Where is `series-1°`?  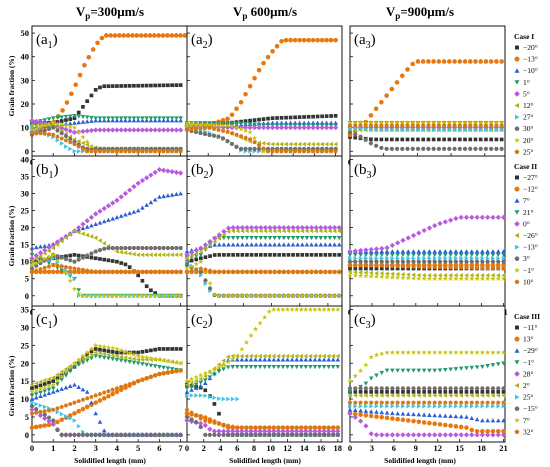 series-1° is located at coordinates (106, 119).